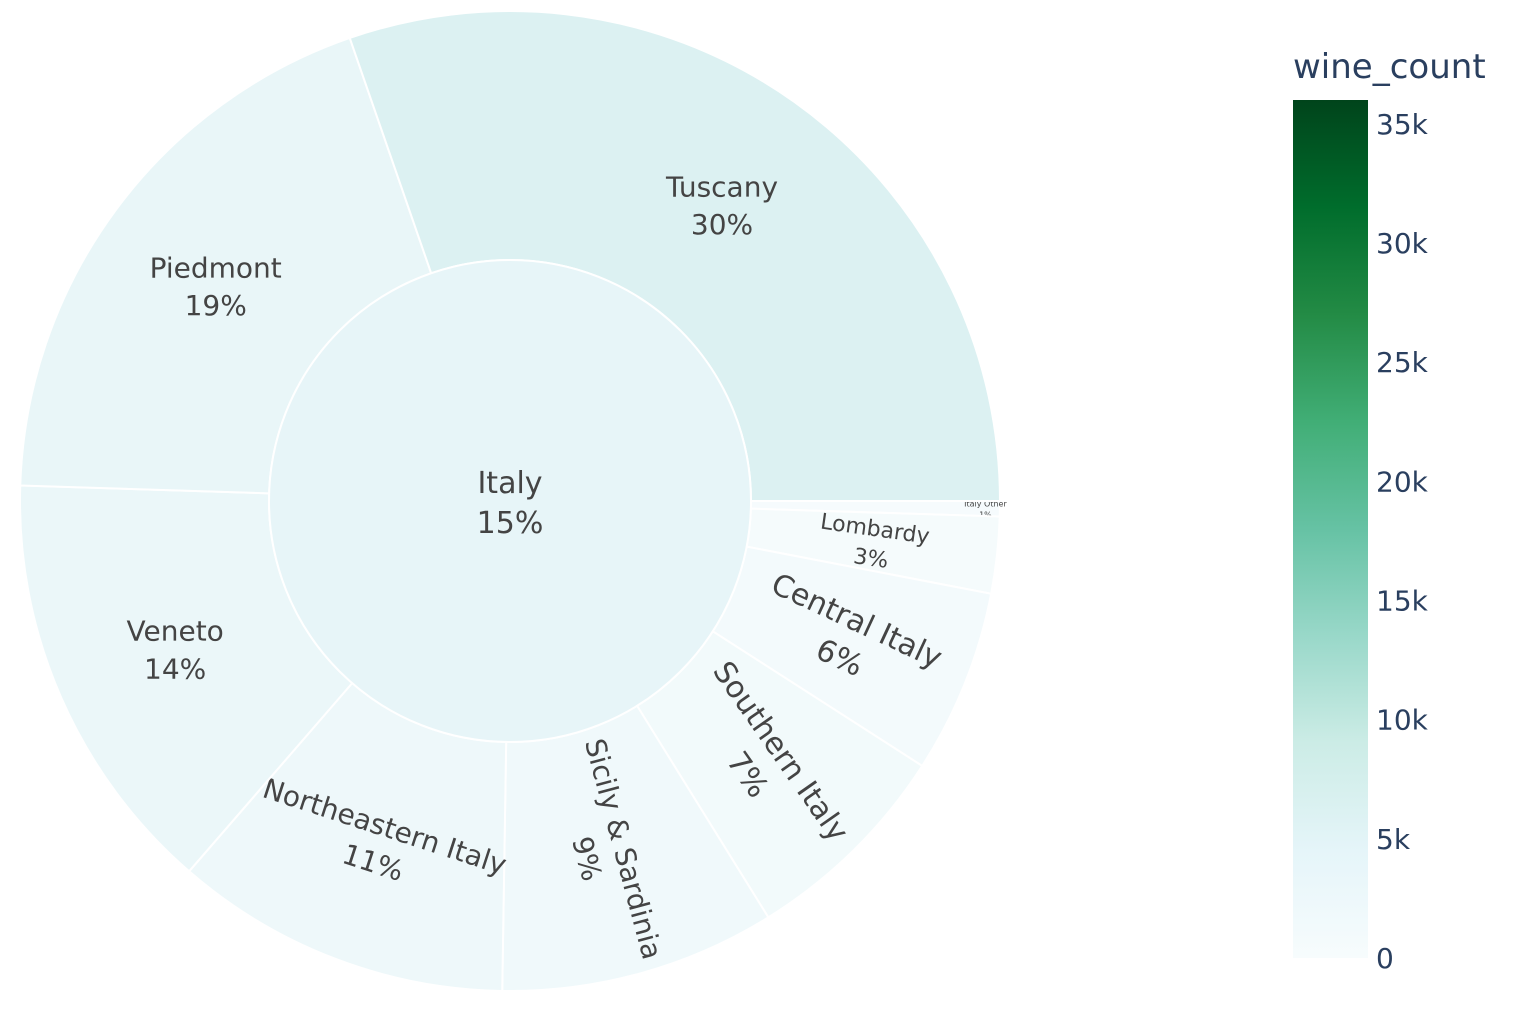  Describe the element at coordinates (1402, 124) in the screenshot. I see `colorbar-tick-label: 35k` at that location.